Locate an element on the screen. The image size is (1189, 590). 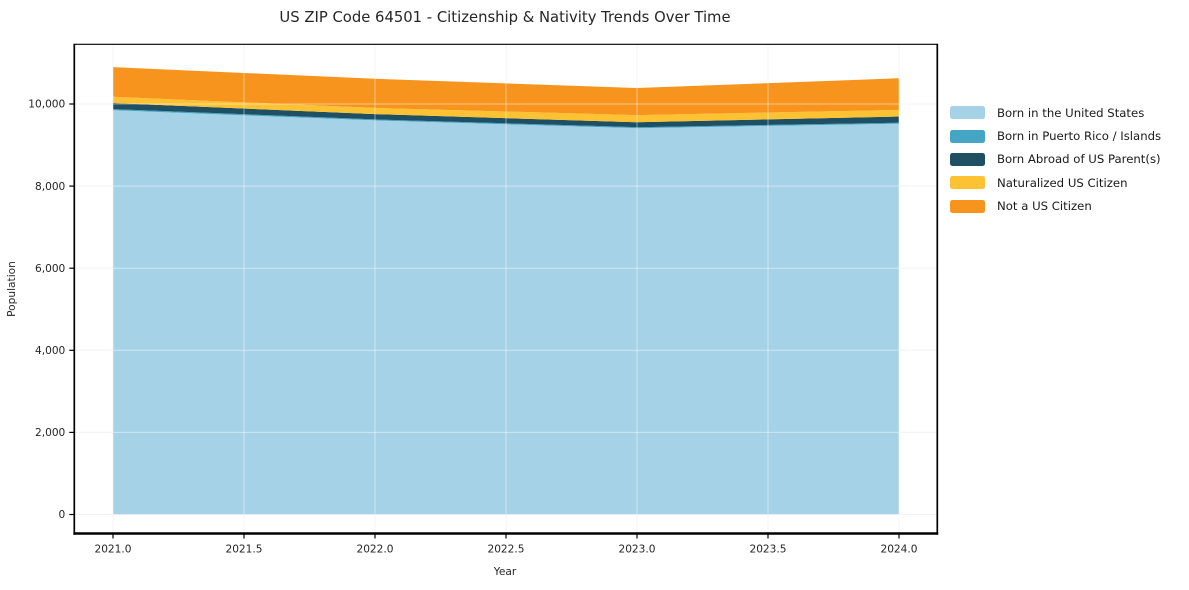
legend-item: Naturalized US Citizen is located at coordinates (1055, 182).